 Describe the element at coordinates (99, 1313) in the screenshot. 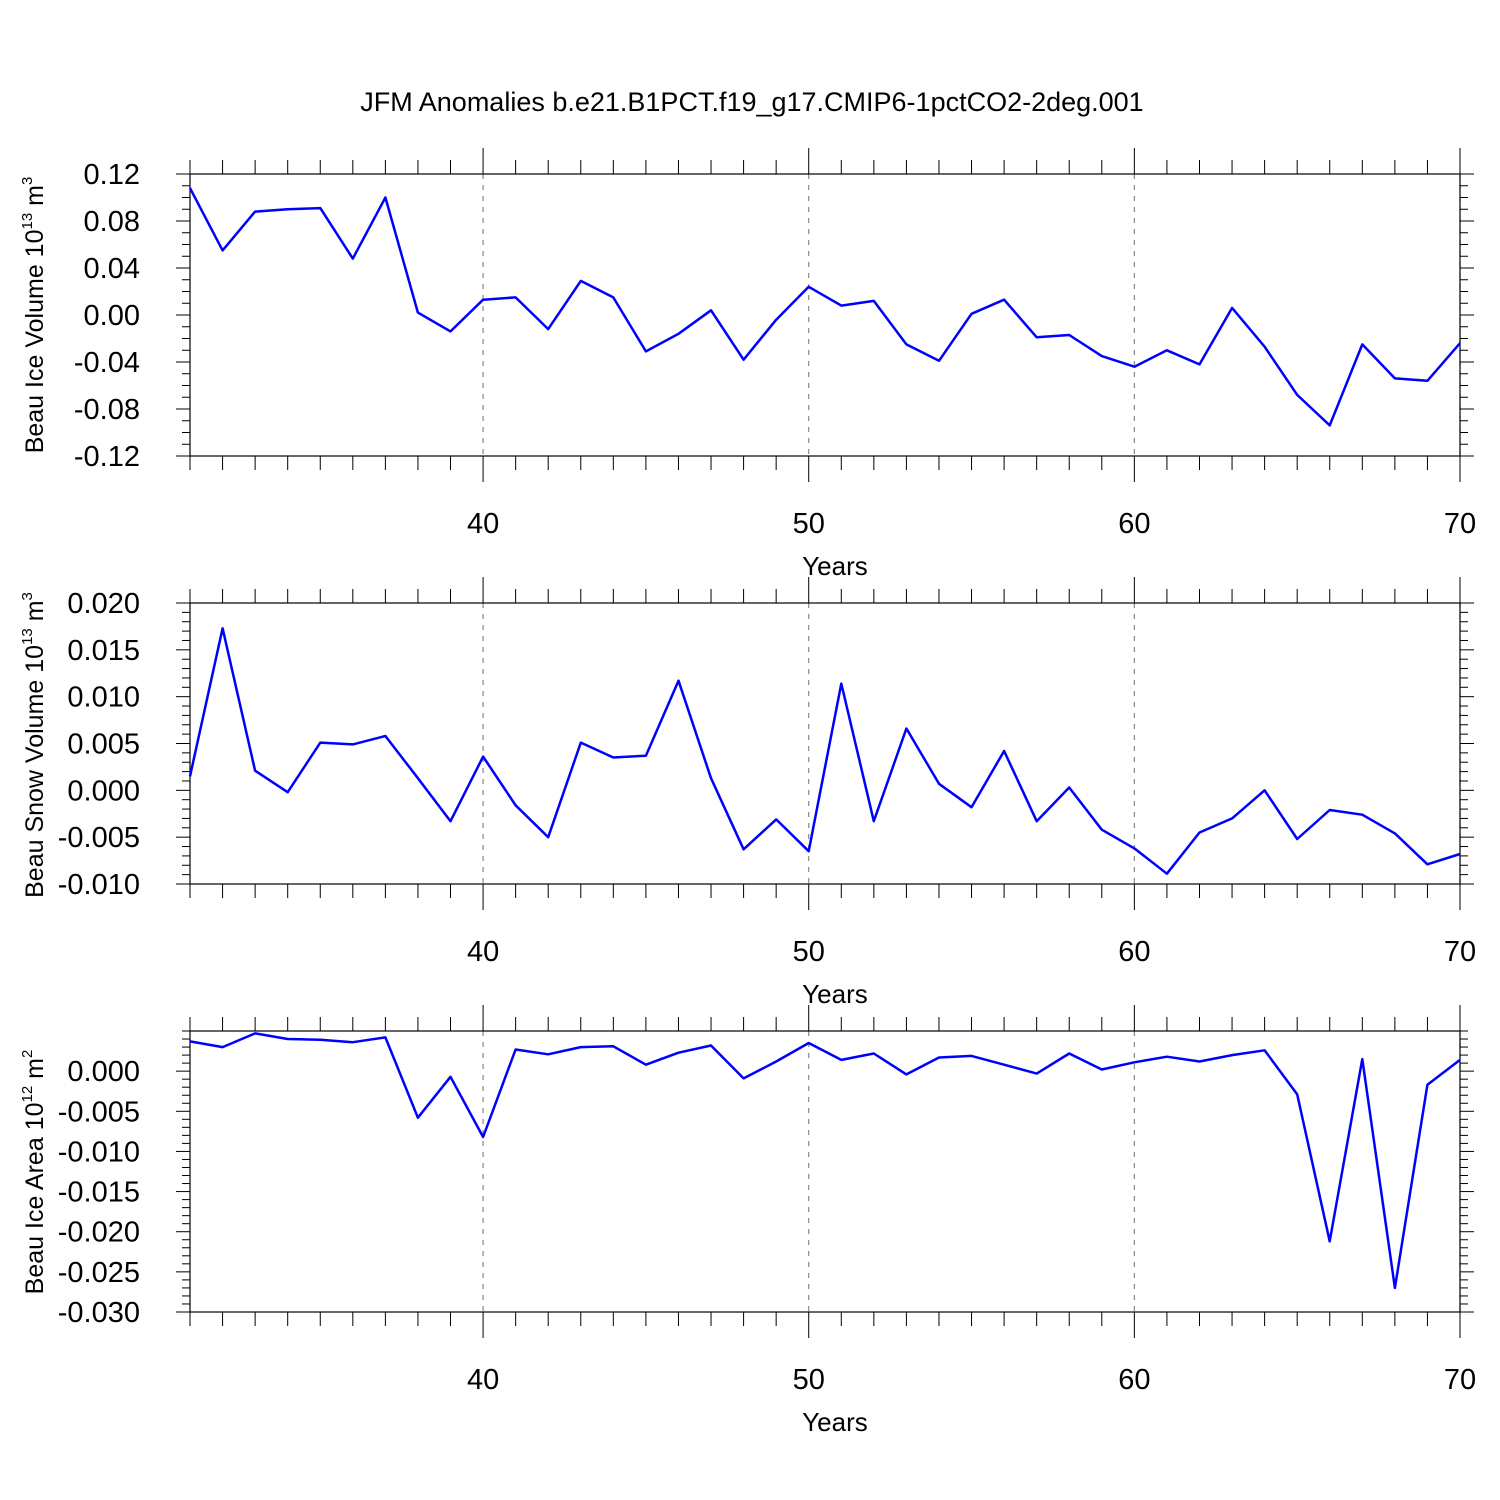

I see `y-tick-label: -0.030` at that location.